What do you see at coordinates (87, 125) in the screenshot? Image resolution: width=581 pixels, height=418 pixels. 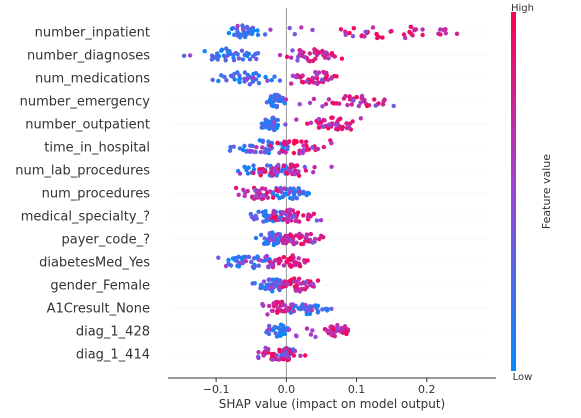 I see `feature-label: number_outpatient` at bounding box center [87, 125].